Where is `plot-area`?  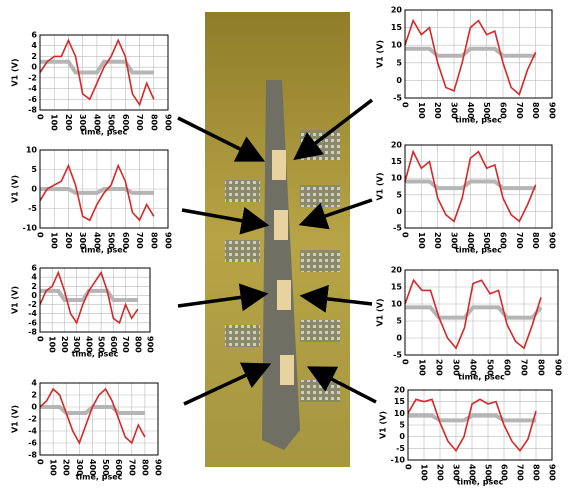
plot-area is located at coordinates (481, 312).